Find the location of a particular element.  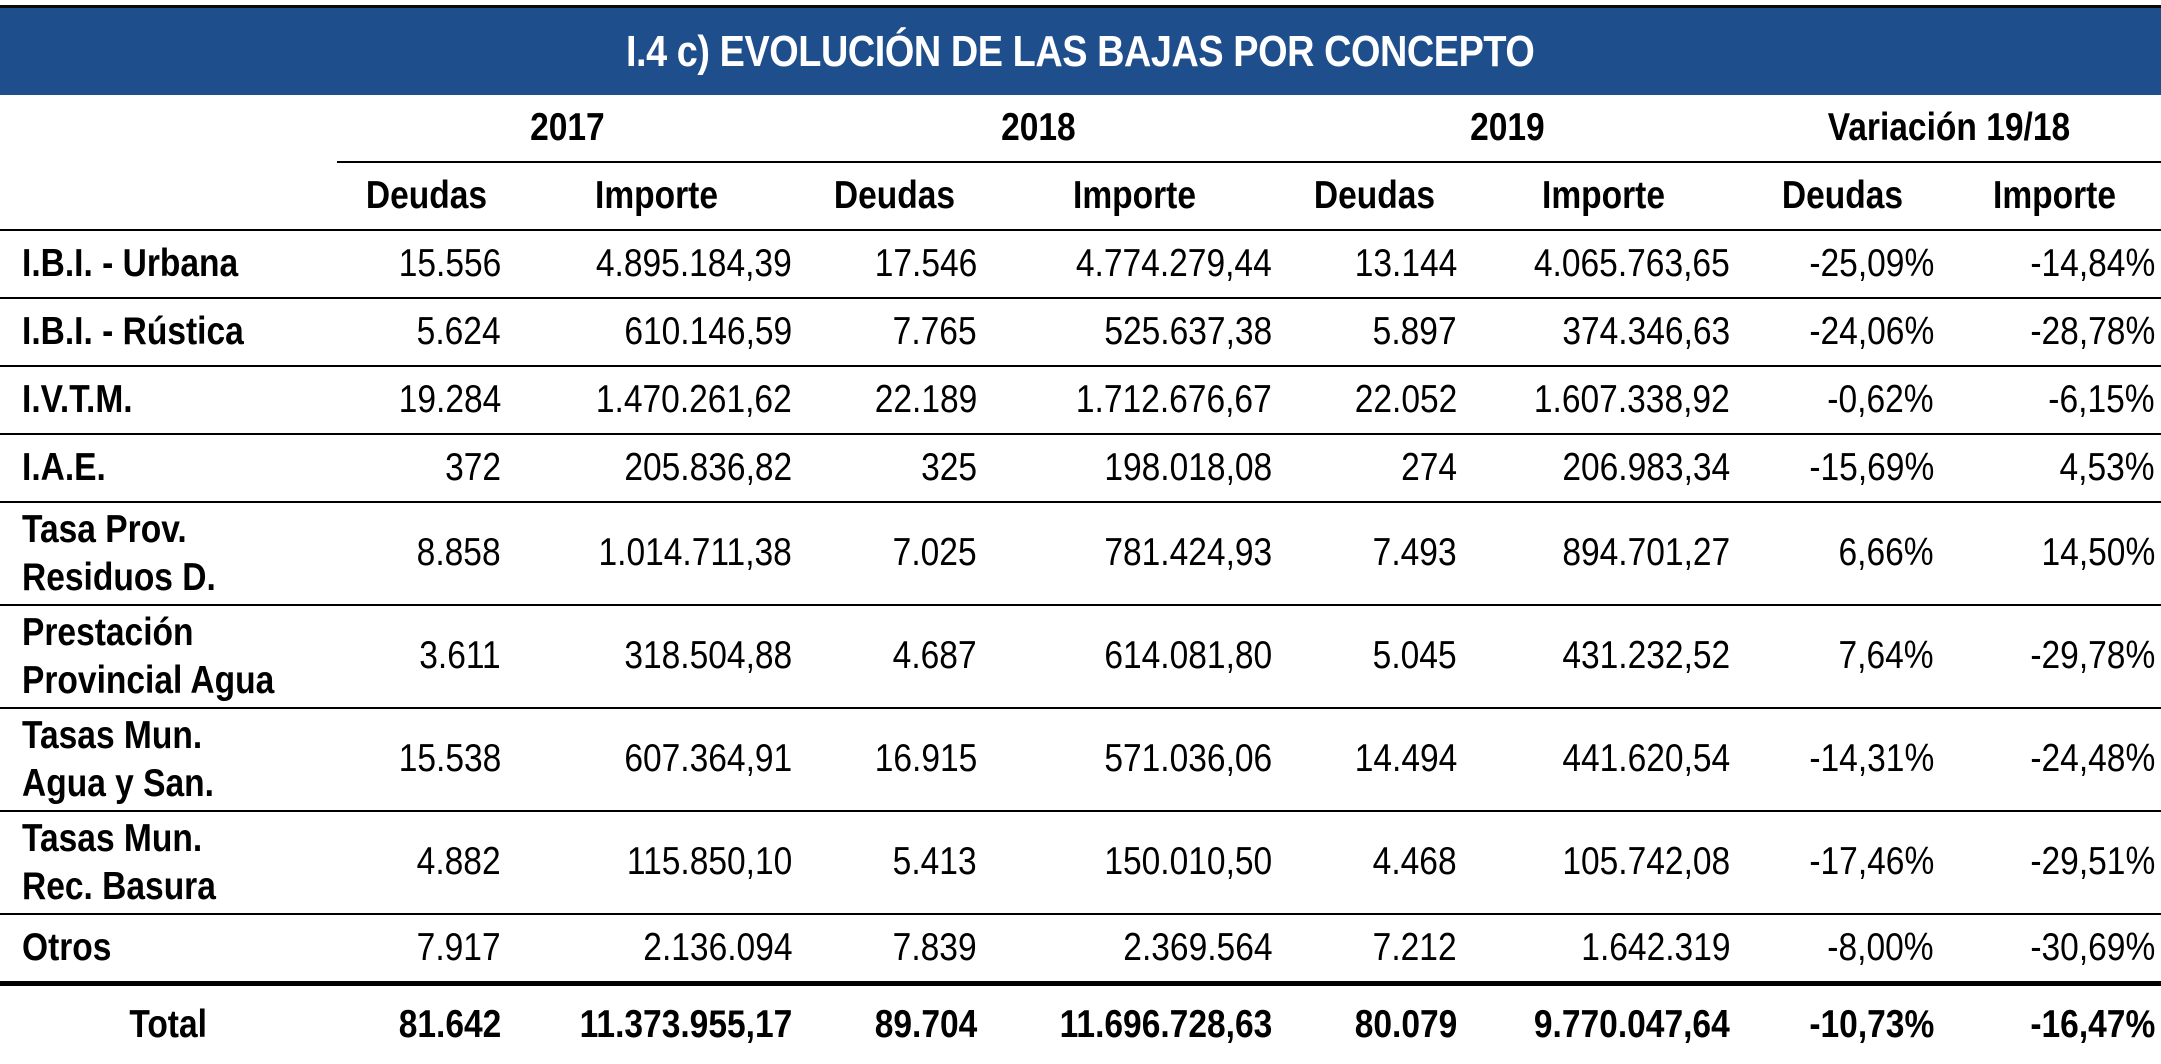

data-cell: 781.424,93 is located at coordinates (1134, 553).